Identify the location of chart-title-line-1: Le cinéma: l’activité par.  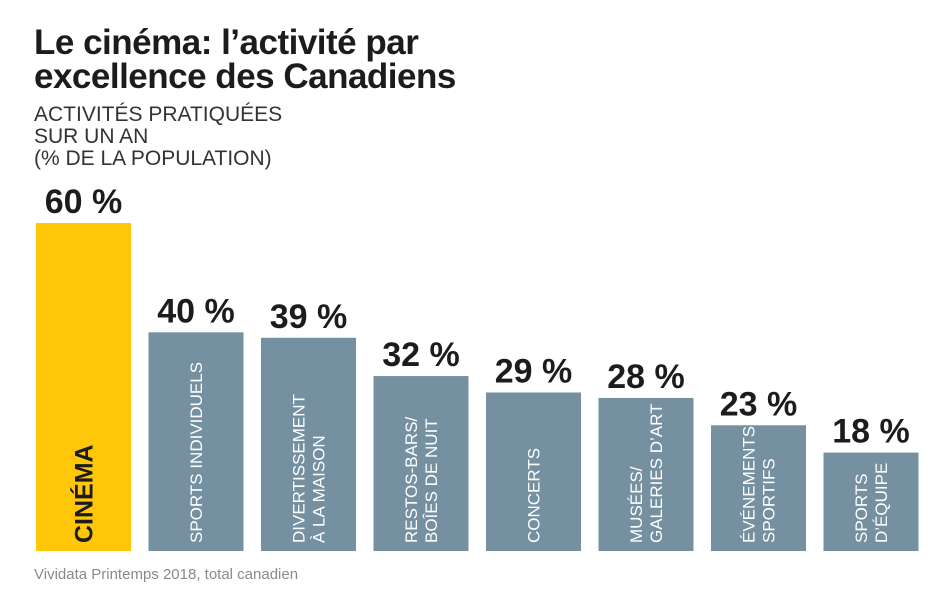
(226, 42).